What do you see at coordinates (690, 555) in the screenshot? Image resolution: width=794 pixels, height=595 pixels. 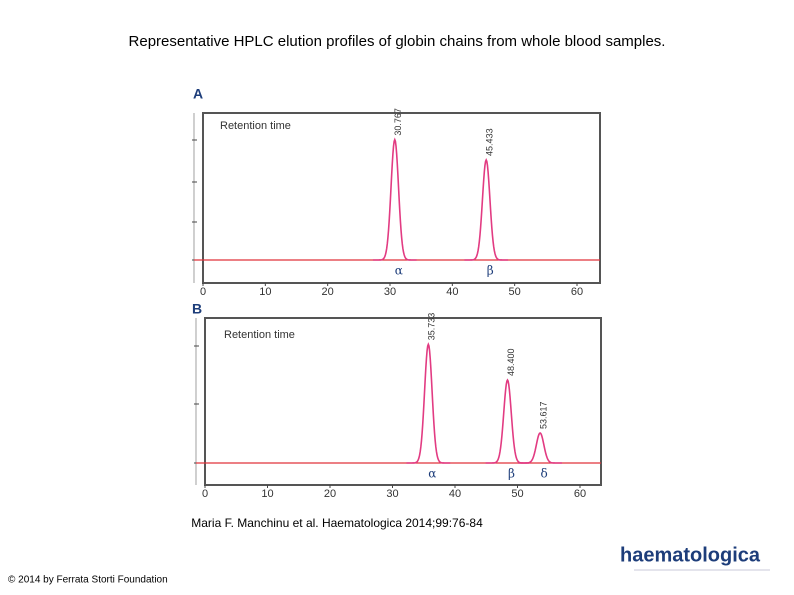 I see `logo: haematologica` at bounding box center [690, 555].